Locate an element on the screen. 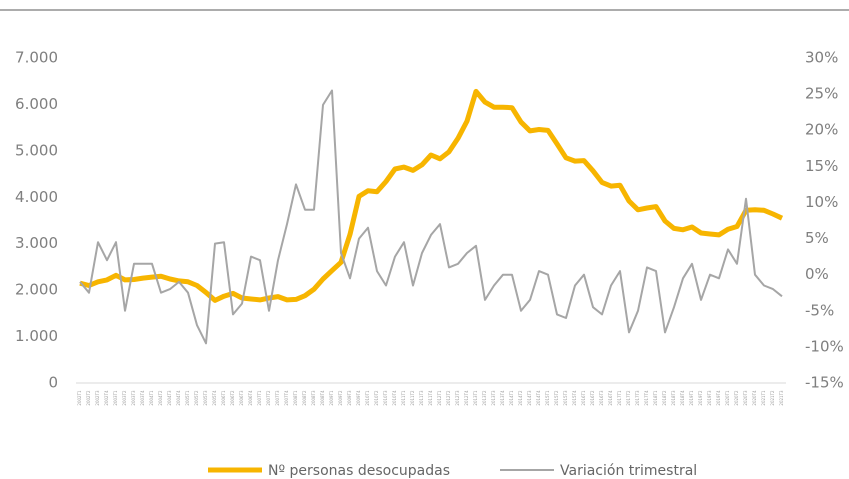 This screenshot has width=849, height=479. x-tick-label: 2008T4 is located at coordinates (322, 398).